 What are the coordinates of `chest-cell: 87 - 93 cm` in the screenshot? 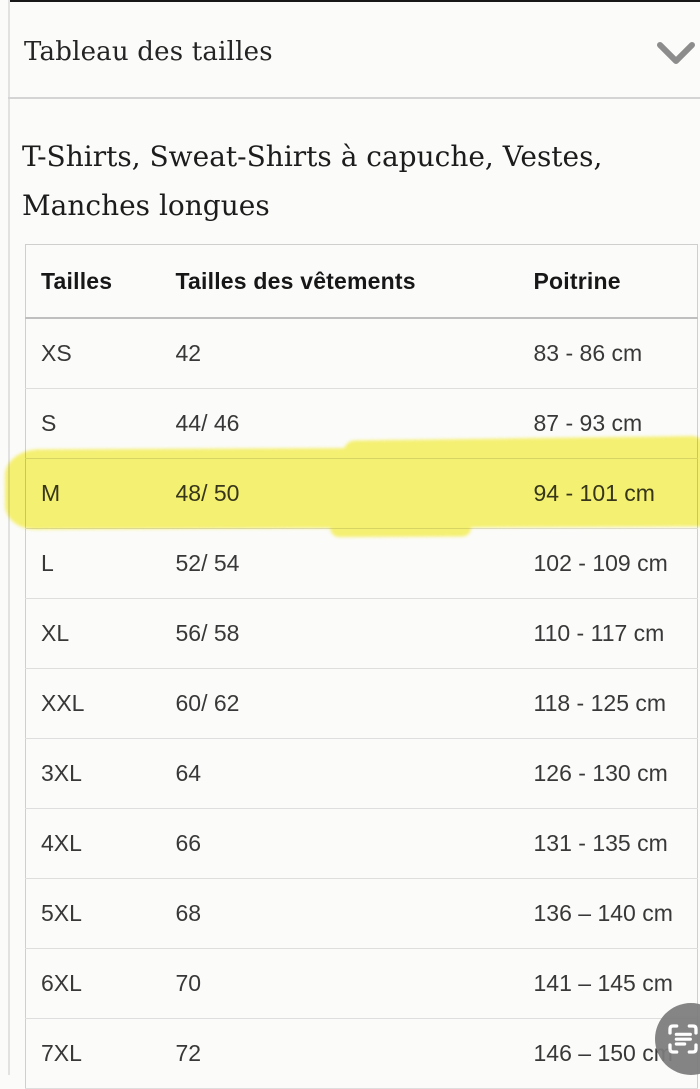 It's located at (615, 423).